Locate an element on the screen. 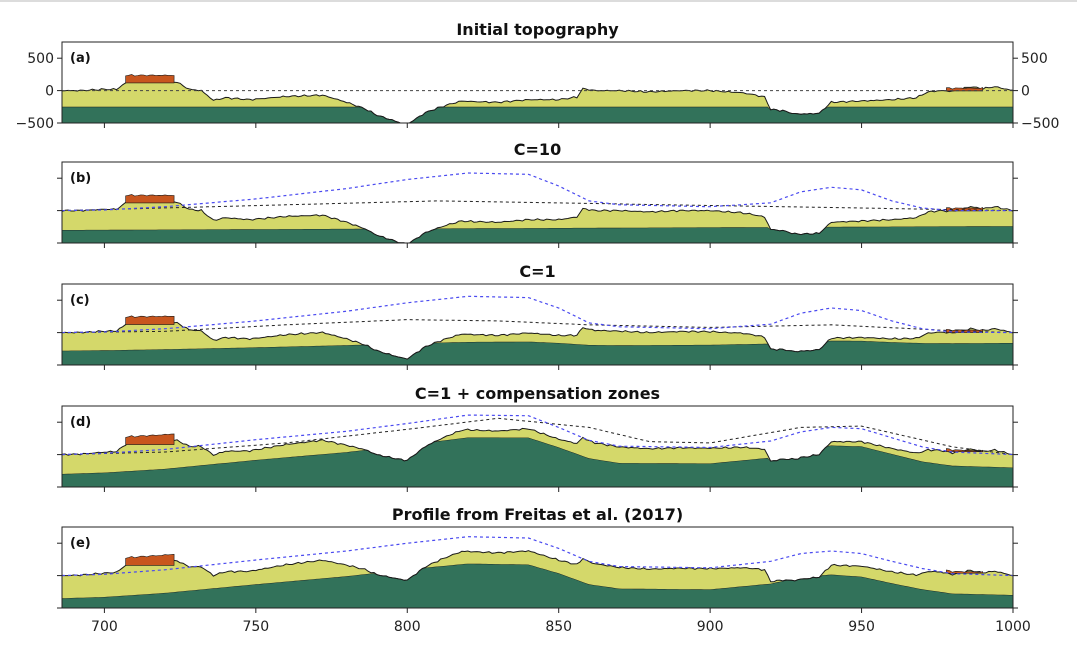 This screenshot has height=662, width=1077. panel-title: C=10 is located at coordinates (537, 149).